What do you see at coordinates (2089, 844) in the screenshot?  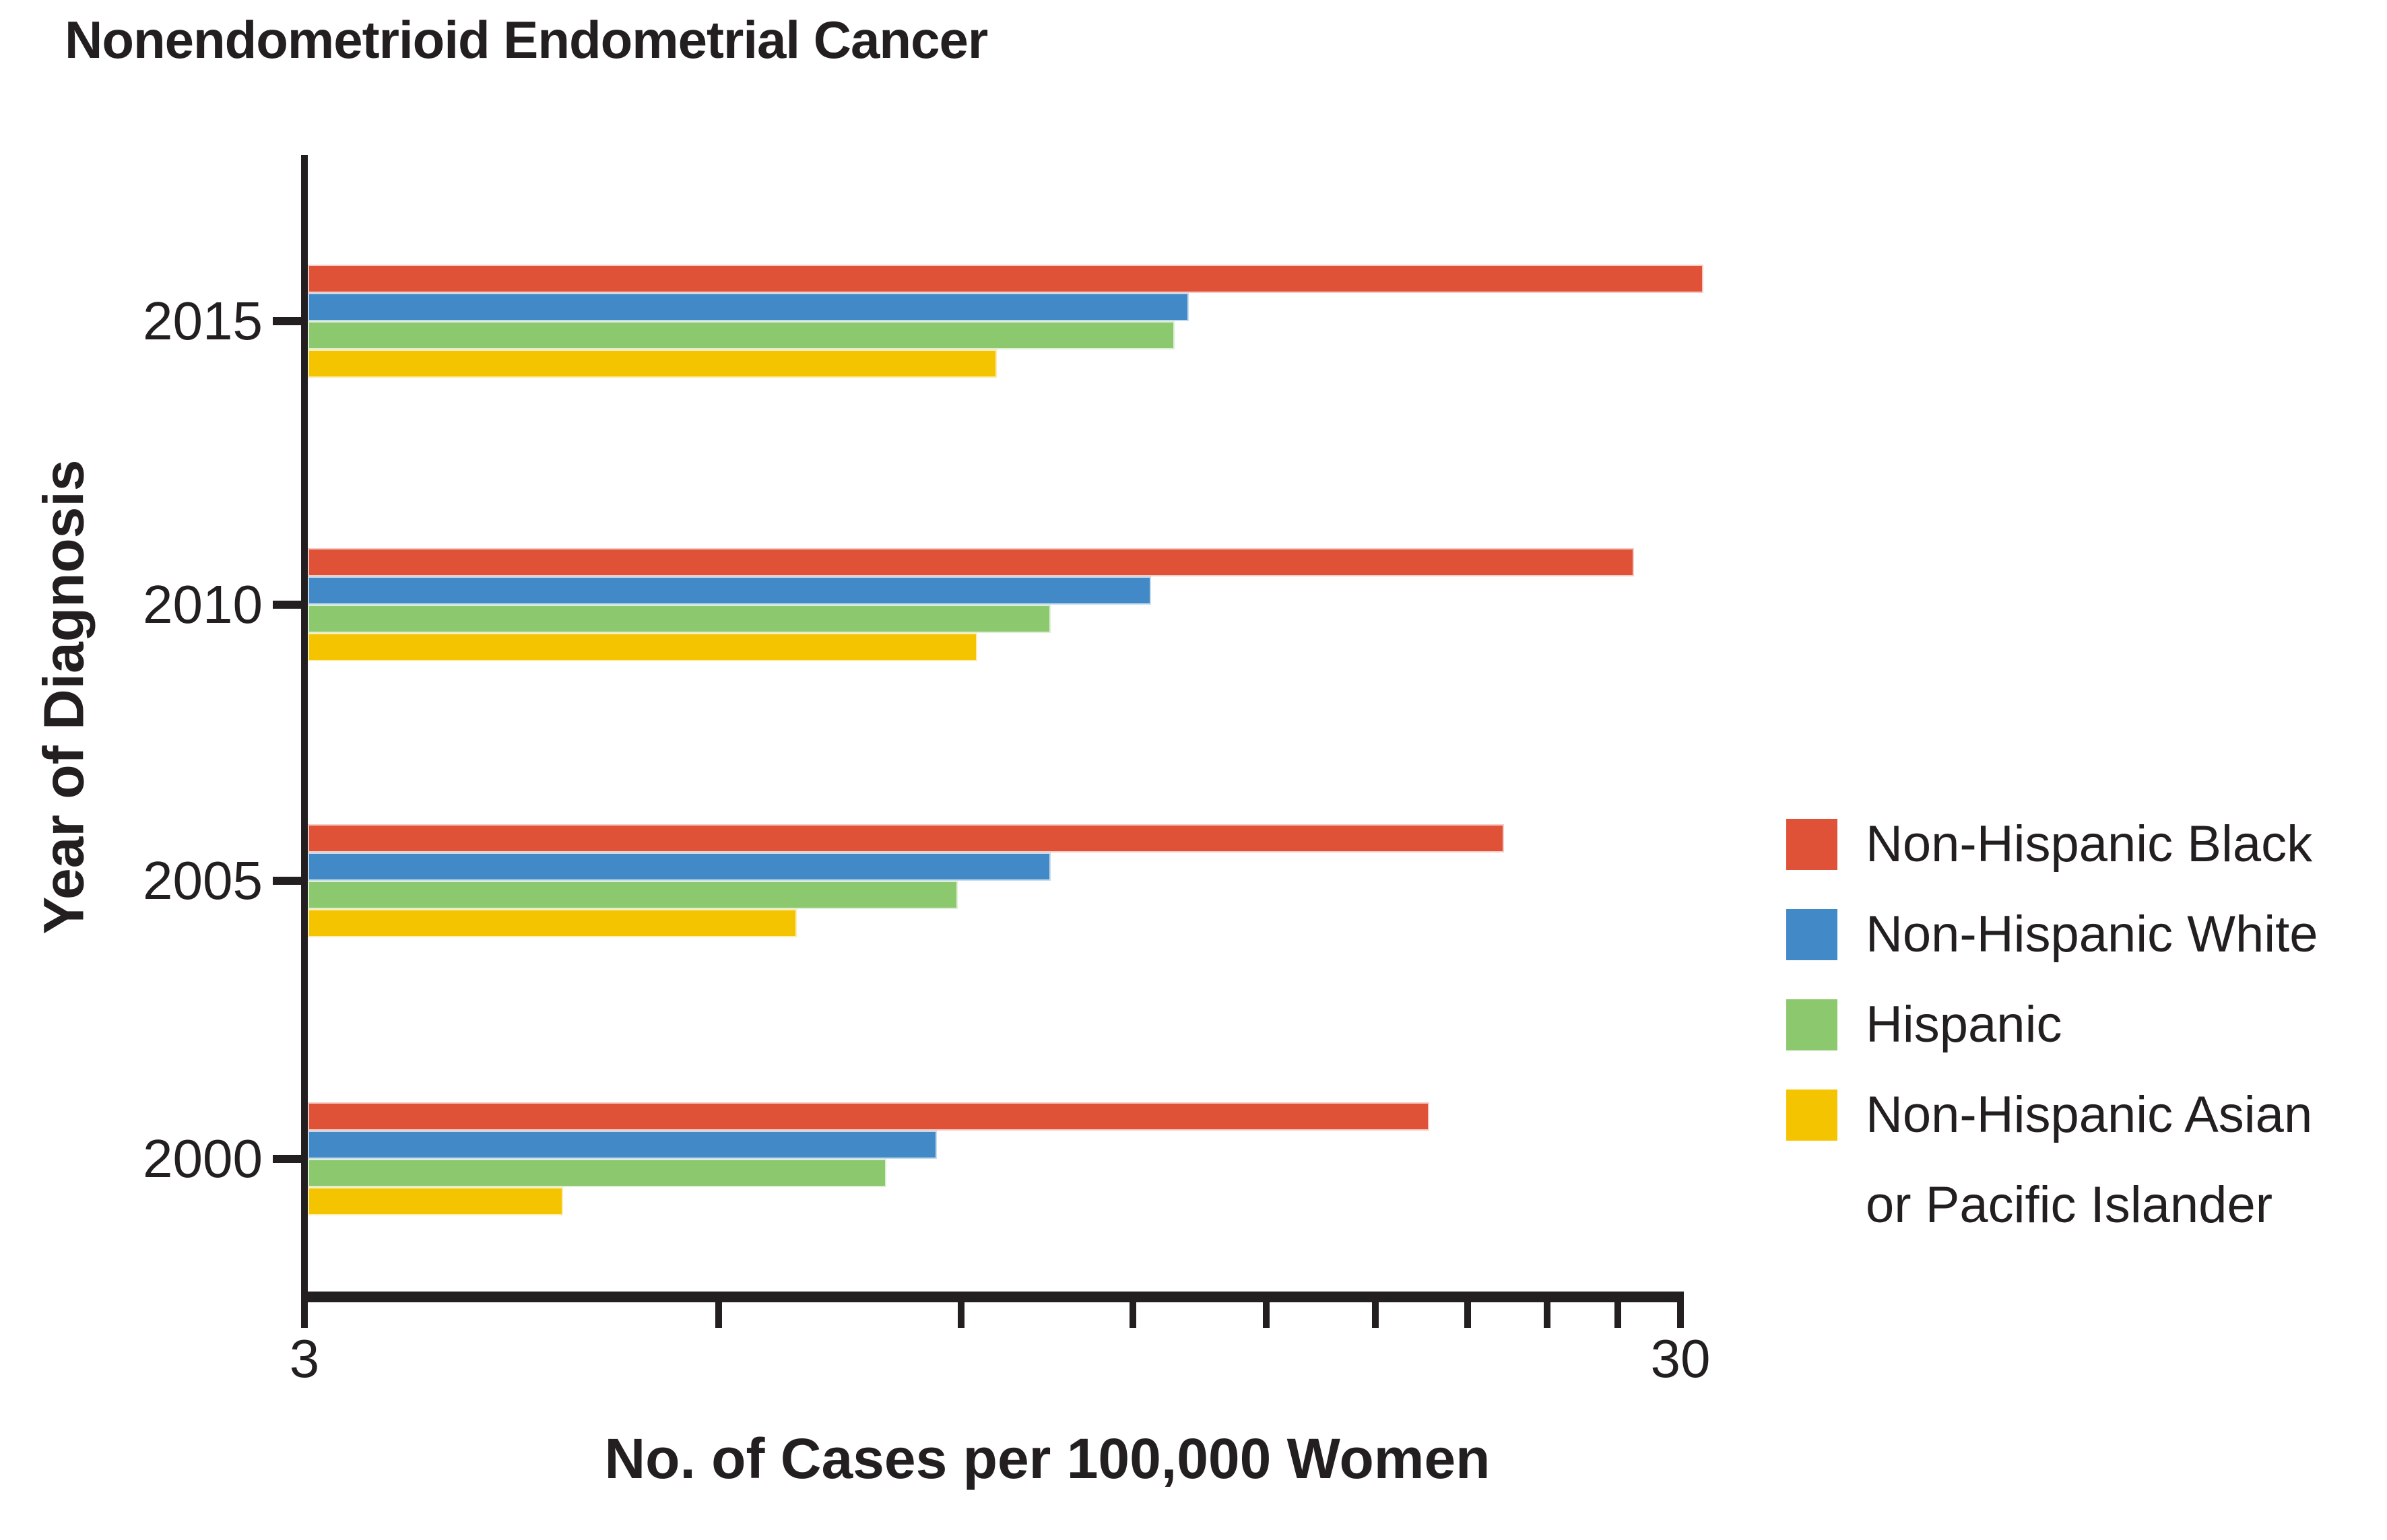 I see `legend-label: Non-Hispanic Black` at bounding box center [2089, 844].